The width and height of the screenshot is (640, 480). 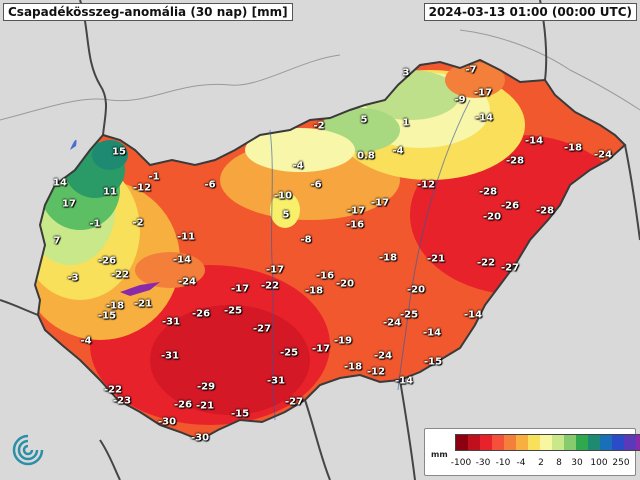 I want to click on legend-tick-label: -10, so click(x=503, y=463).